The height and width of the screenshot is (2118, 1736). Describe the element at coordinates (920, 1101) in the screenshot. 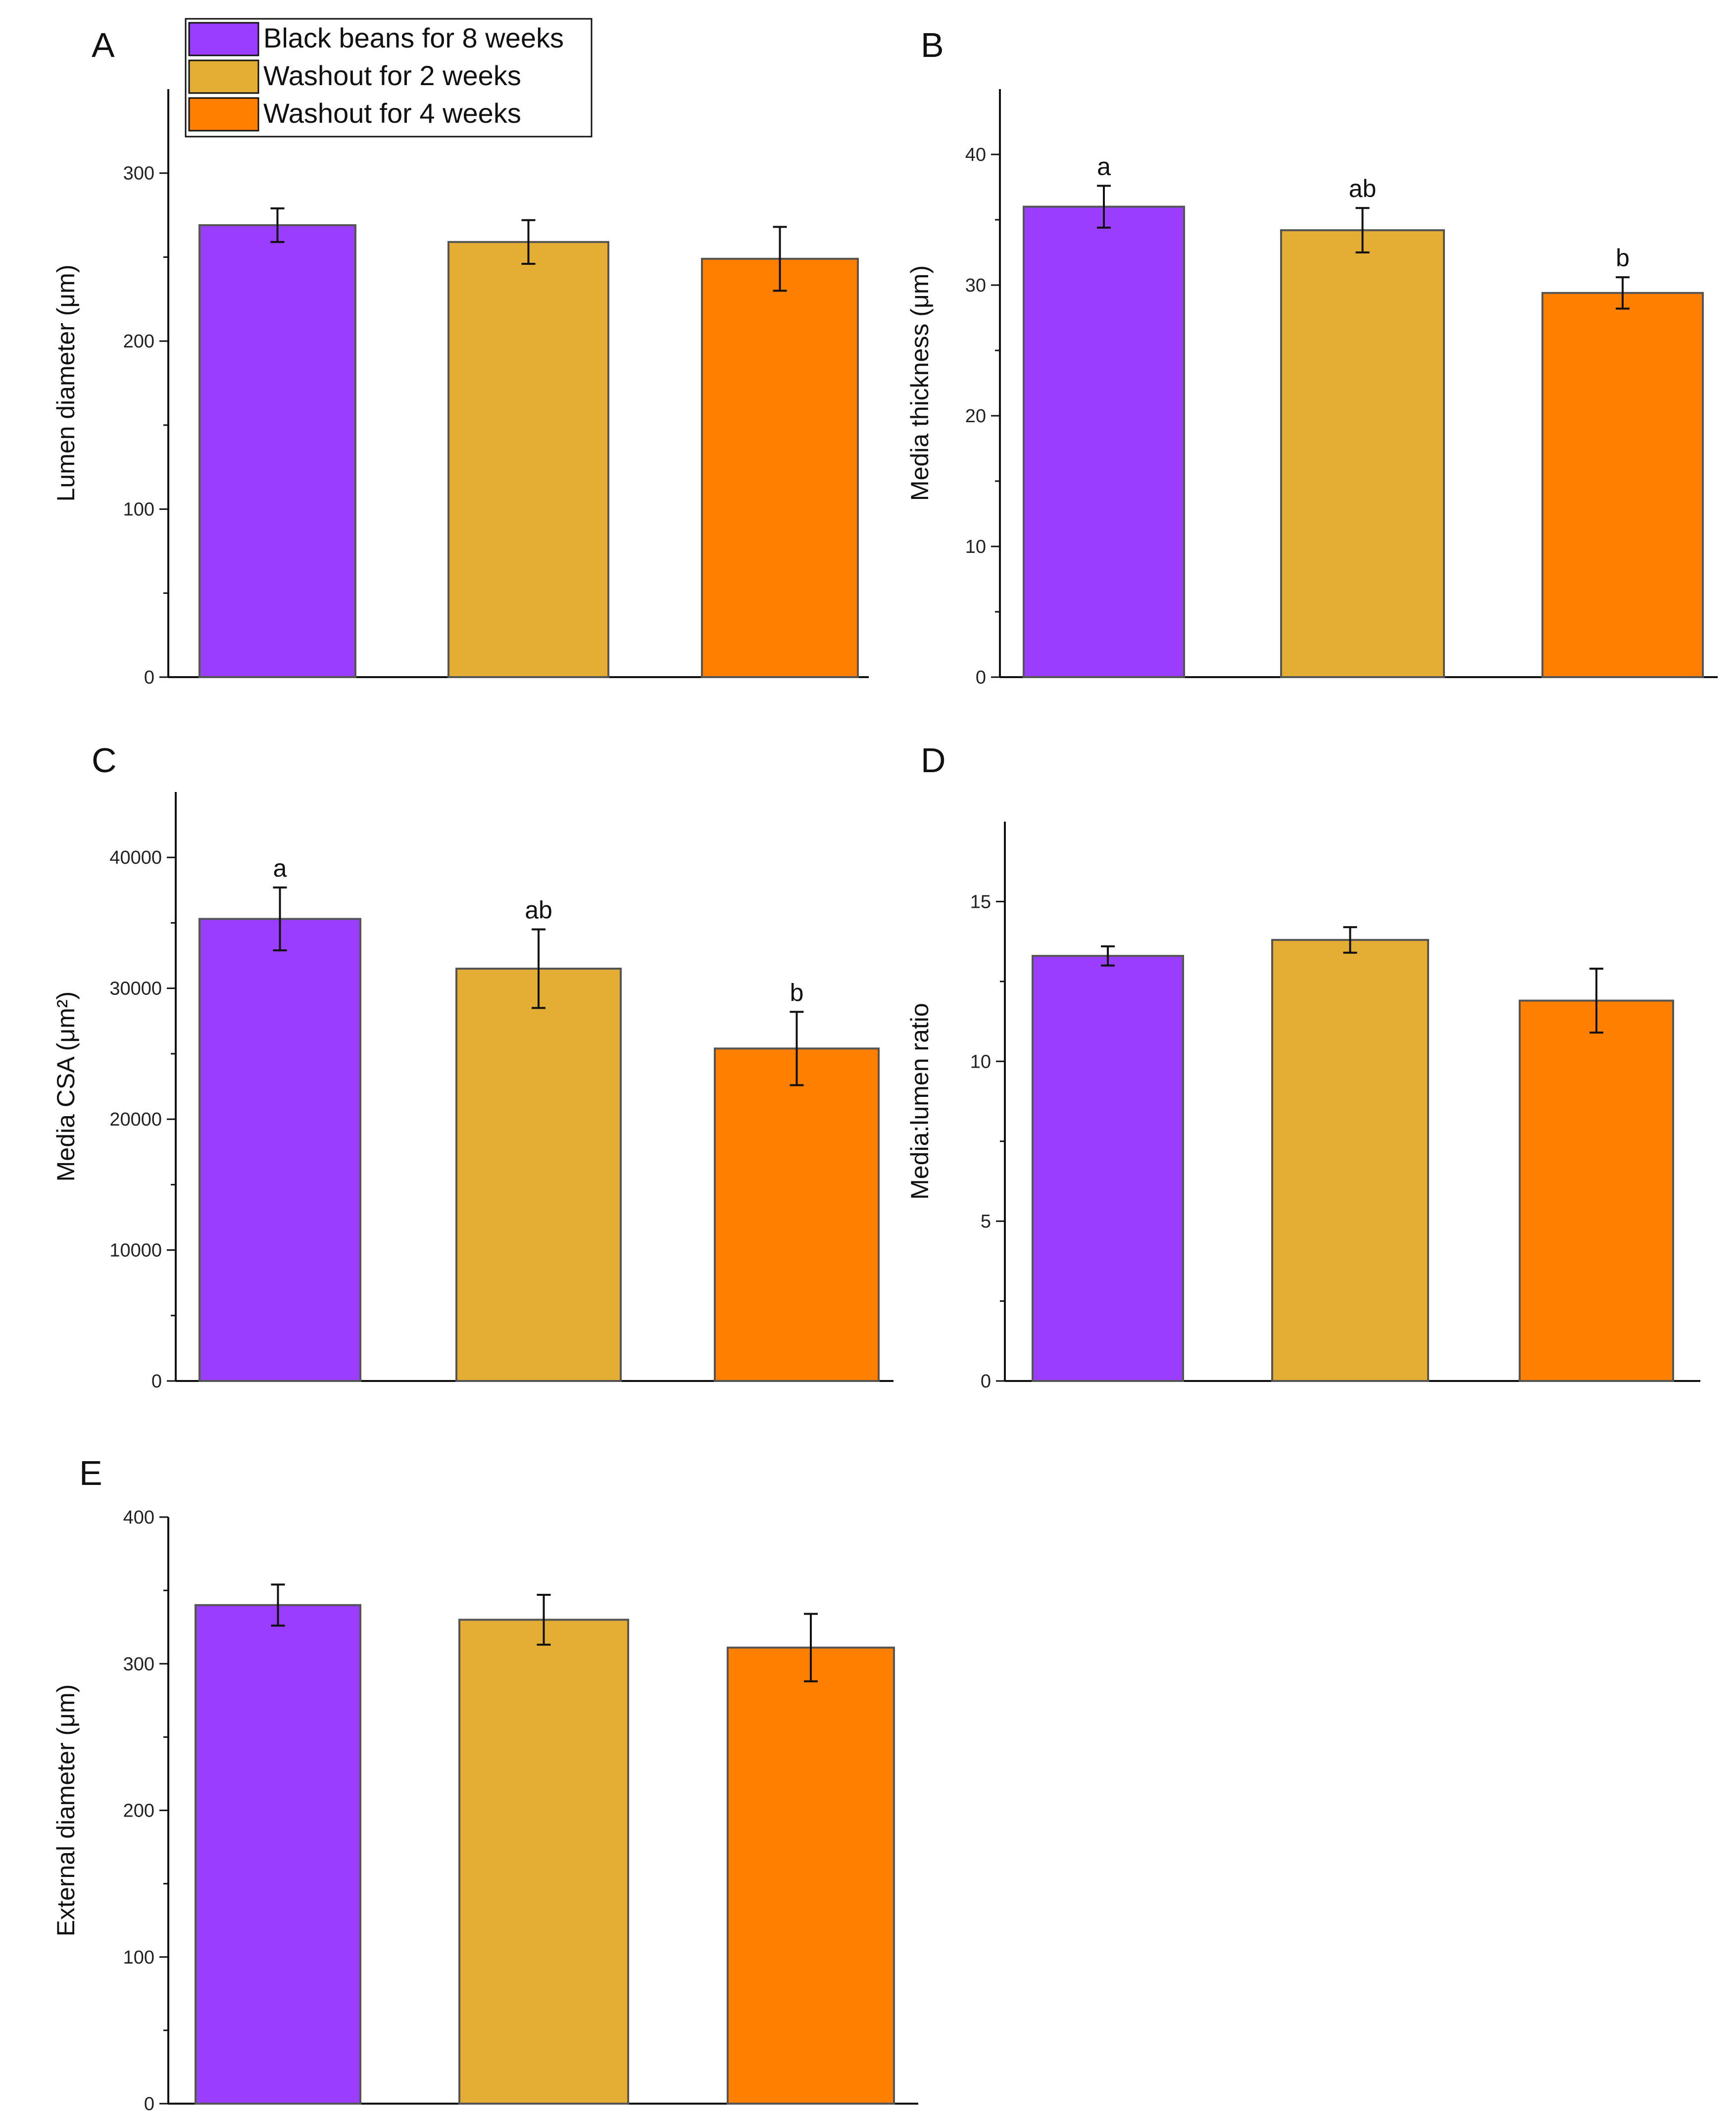

I see `y-axis-title: Media:lumen ratio` at that location.